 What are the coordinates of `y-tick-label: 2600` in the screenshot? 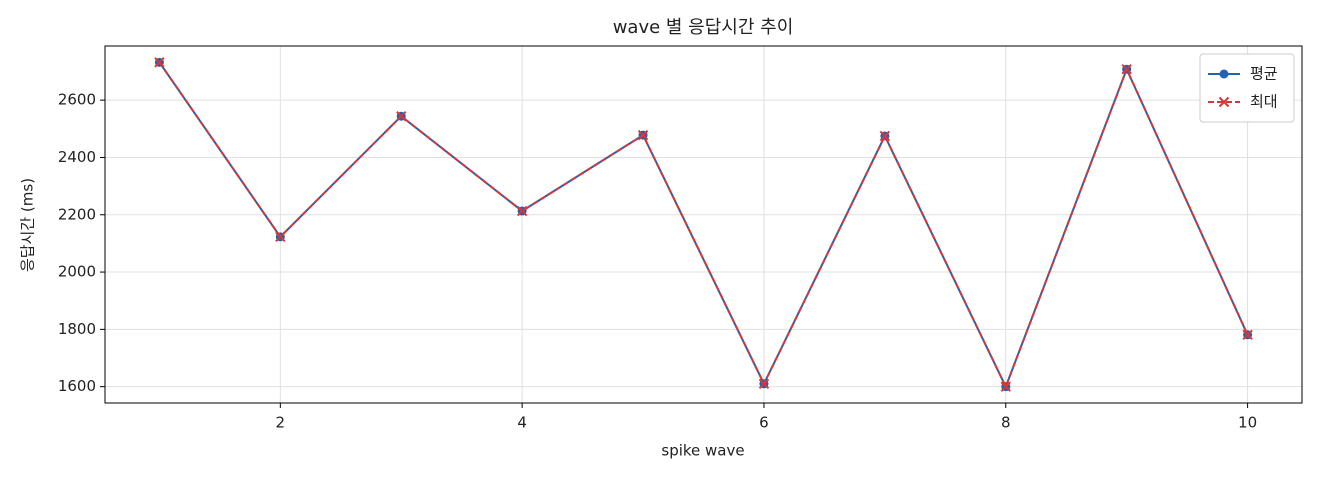 It's located at (77, 100).